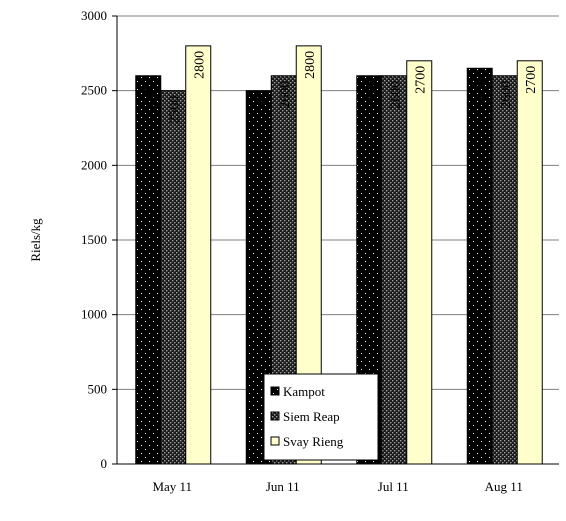 Image resolution: width=566 pixels, height=521 pixels. I want to click on y-tick-label: 1000, so click(94, 314).